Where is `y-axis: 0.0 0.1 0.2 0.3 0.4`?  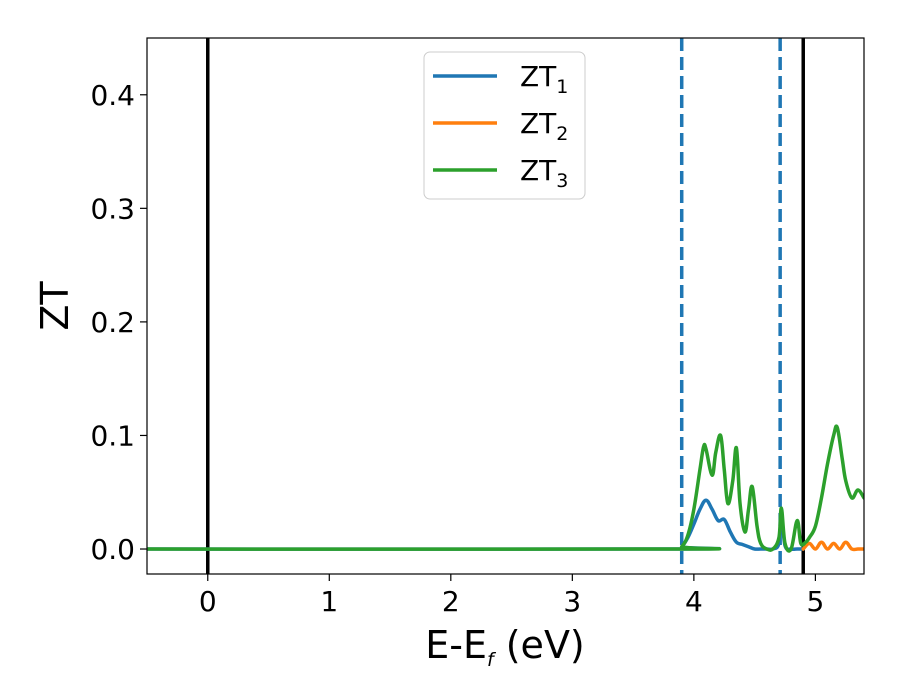
y-axis: 0.0 0.1 0.2 0.3 0.4 is located at coordinates (118, 322).